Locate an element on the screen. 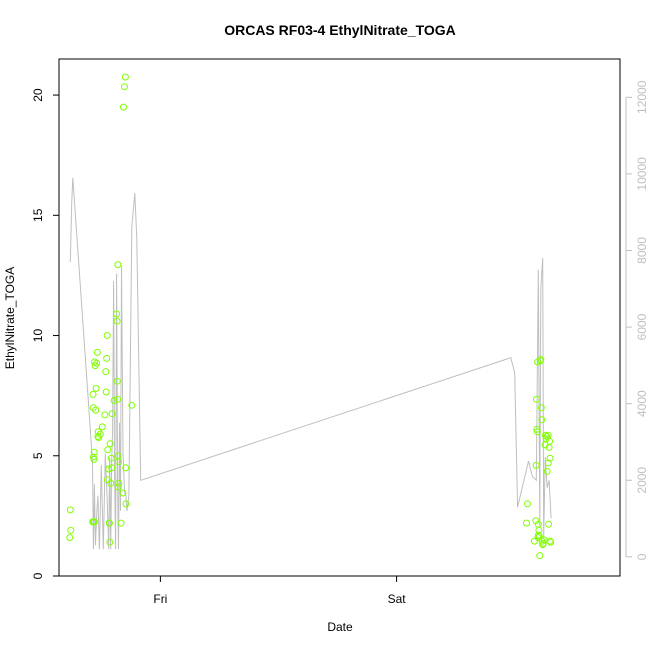 The width and height of the screenshot is (650, 650). y2-tick-label: 12000 is located at coordinates (642, 97).